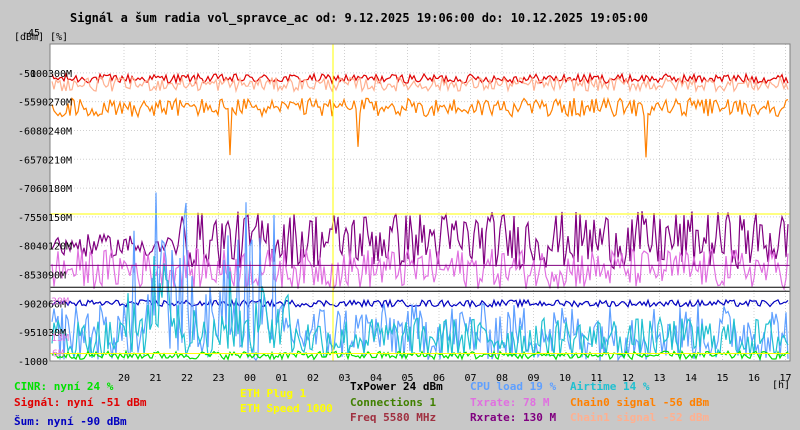 This screenshot has height=430, width=800. I want to click on y-tick-pct: 10, so click(42, 333).